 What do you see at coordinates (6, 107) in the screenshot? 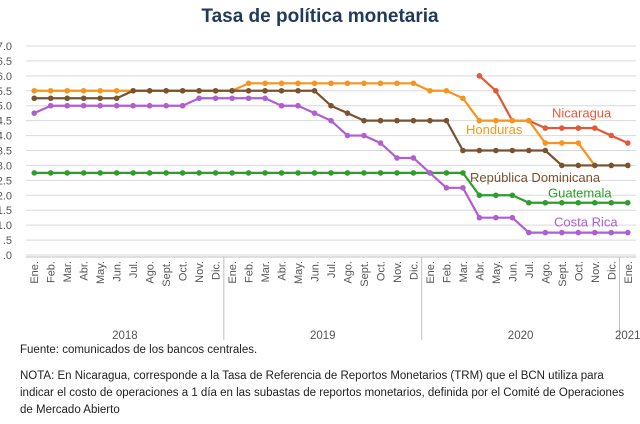
I see `y-tick-label: 5.0` at bounding box center [6, 107].